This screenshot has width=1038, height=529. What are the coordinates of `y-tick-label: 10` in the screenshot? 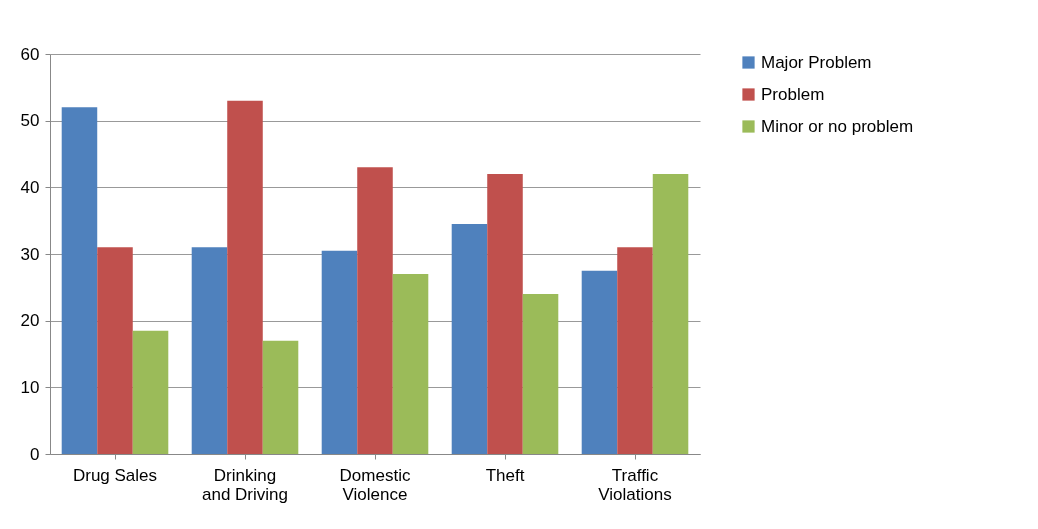 It's located at (30, 387).